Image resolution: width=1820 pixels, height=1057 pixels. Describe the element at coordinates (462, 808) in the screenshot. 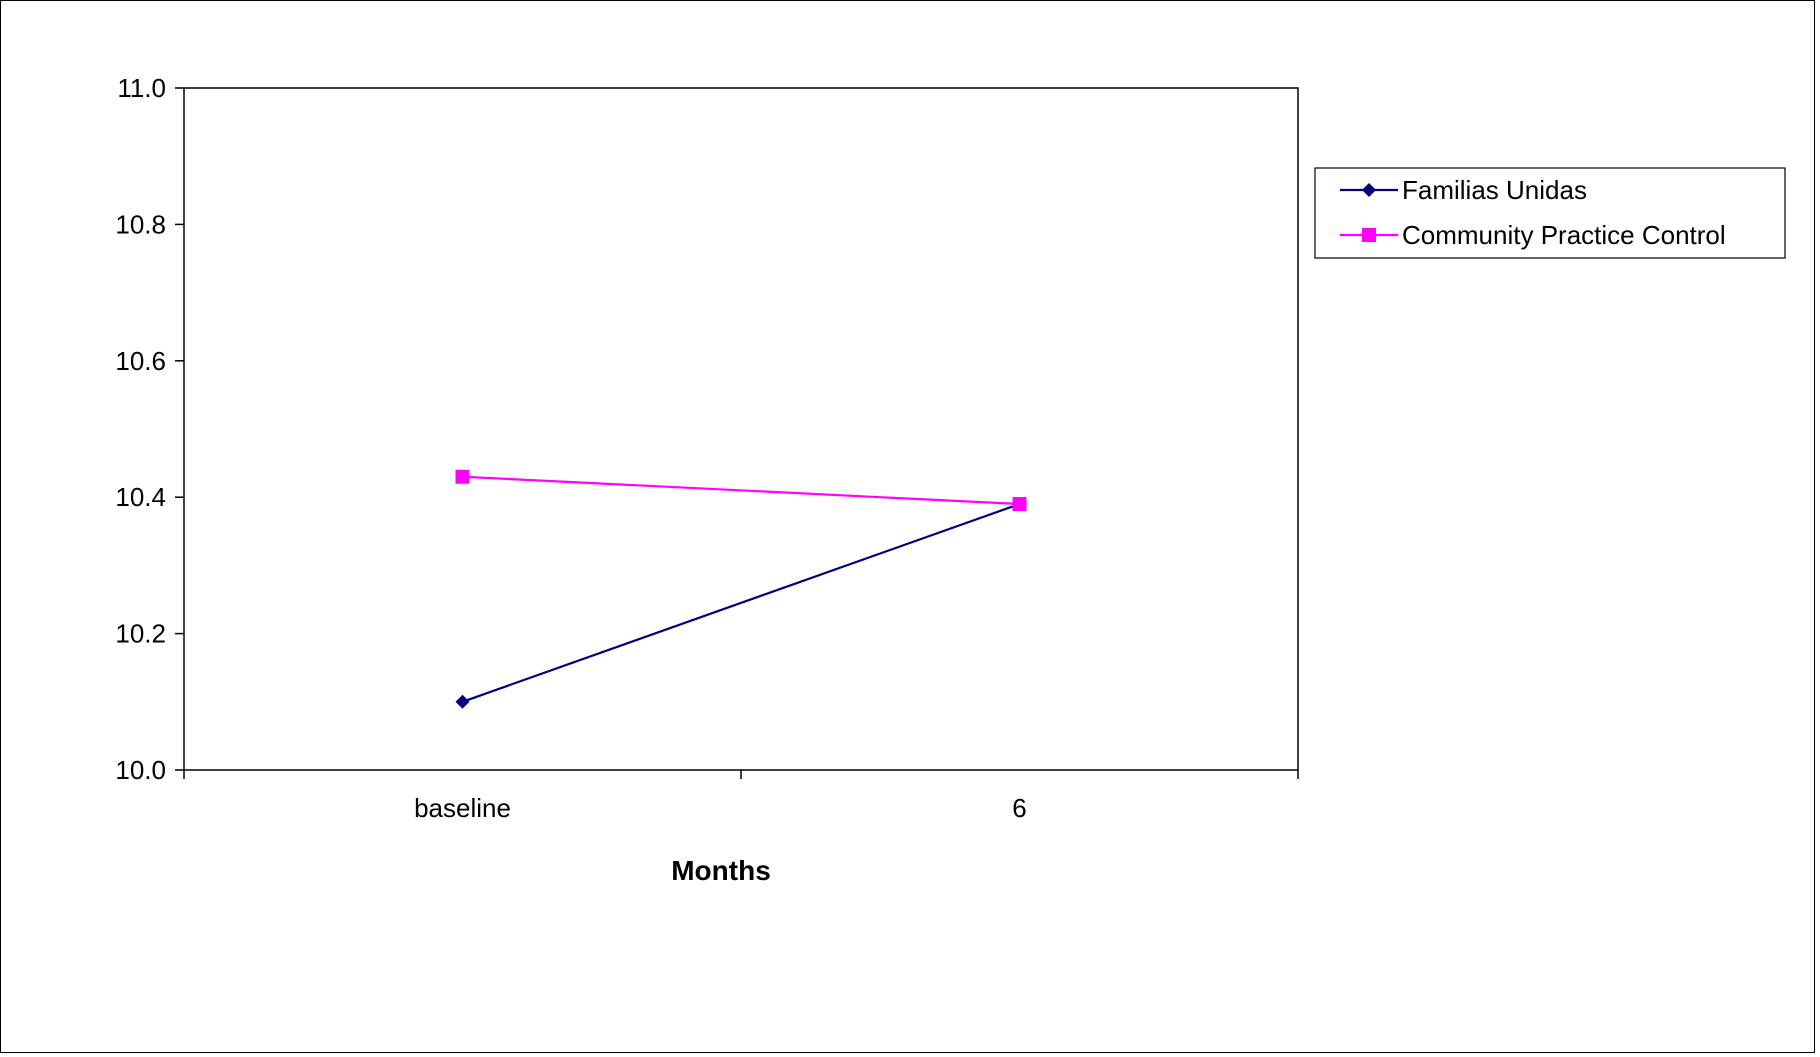

I see `x-tick-label: baseline` at that location.